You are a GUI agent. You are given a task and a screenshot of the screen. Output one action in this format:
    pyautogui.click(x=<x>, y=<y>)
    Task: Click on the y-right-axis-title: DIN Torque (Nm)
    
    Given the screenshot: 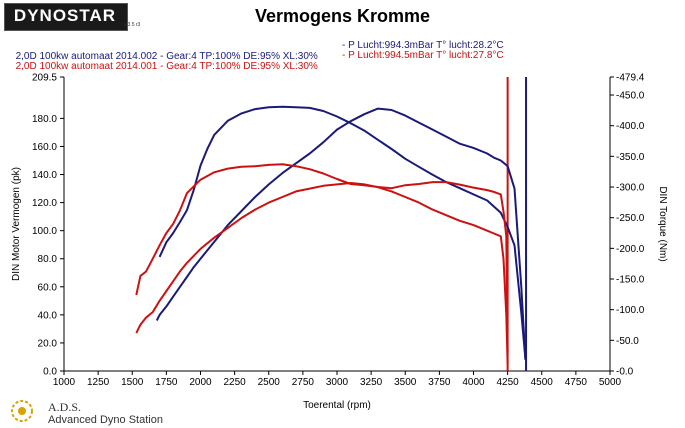 What is the action you would take?
    pyautogui.click(x=662, y=223)
    